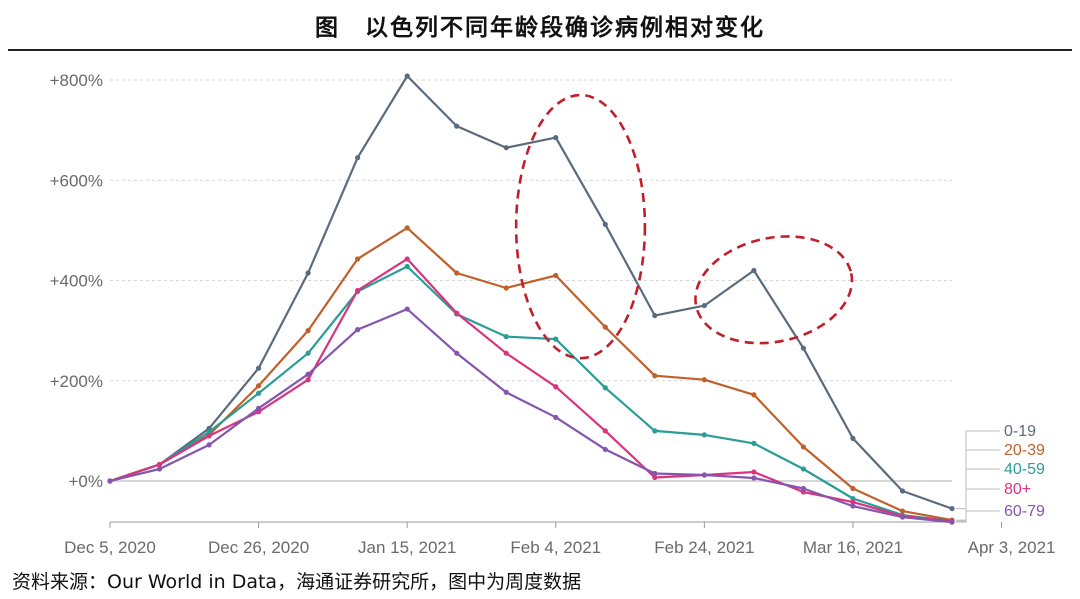  What do you see at coordinates (1017, 489) in the screenshot?
I see `legend-label-80+: 80+` at bounding box center [1017, 489].